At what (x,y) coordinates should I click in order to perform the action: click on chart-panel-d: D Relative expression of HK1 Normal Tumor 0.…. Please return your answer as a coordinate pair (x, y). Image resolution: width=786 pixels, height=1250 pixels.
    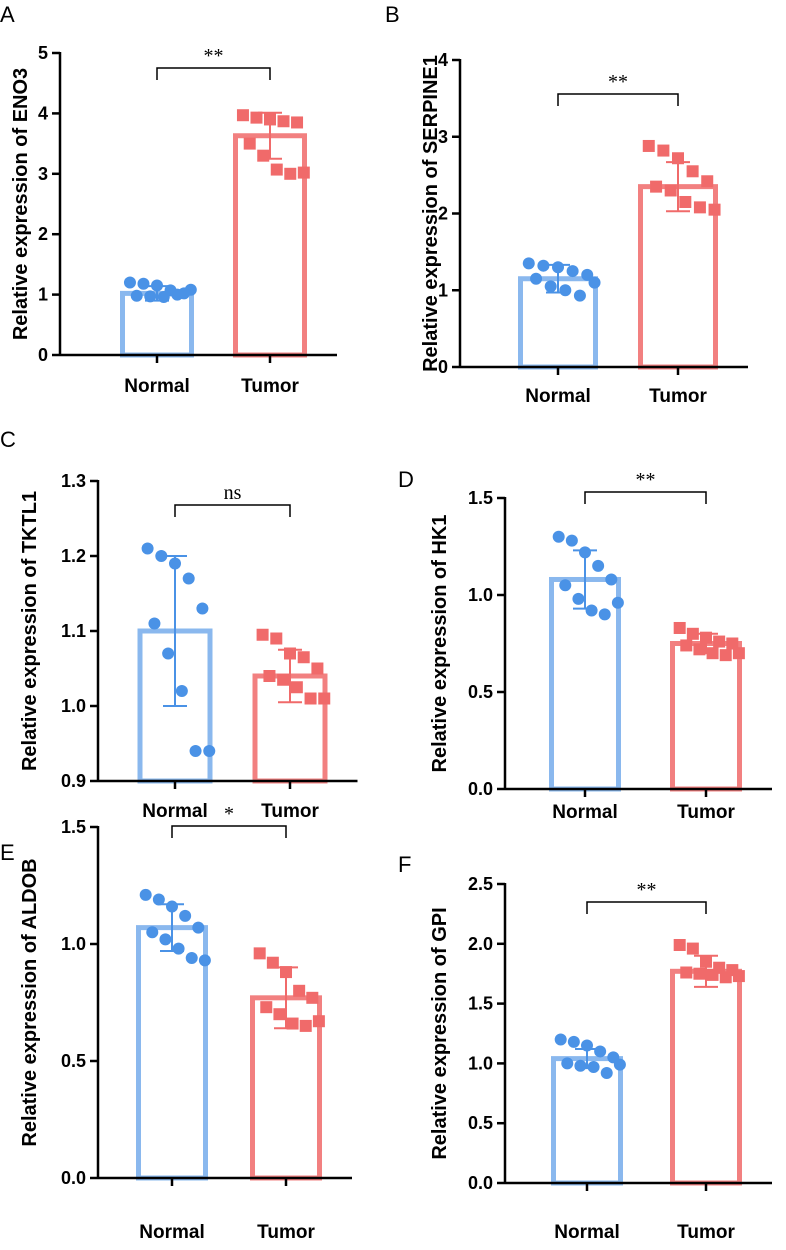
    Looking at the image, I should click on (585, 645).